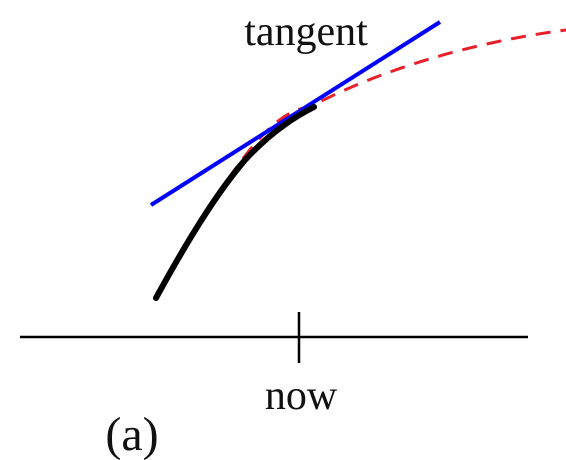 This screenshot has width=566, height=460. Describe the element at coordinates (306, 32) in the screenshot. I see `tangent-label: tangent` at that location.